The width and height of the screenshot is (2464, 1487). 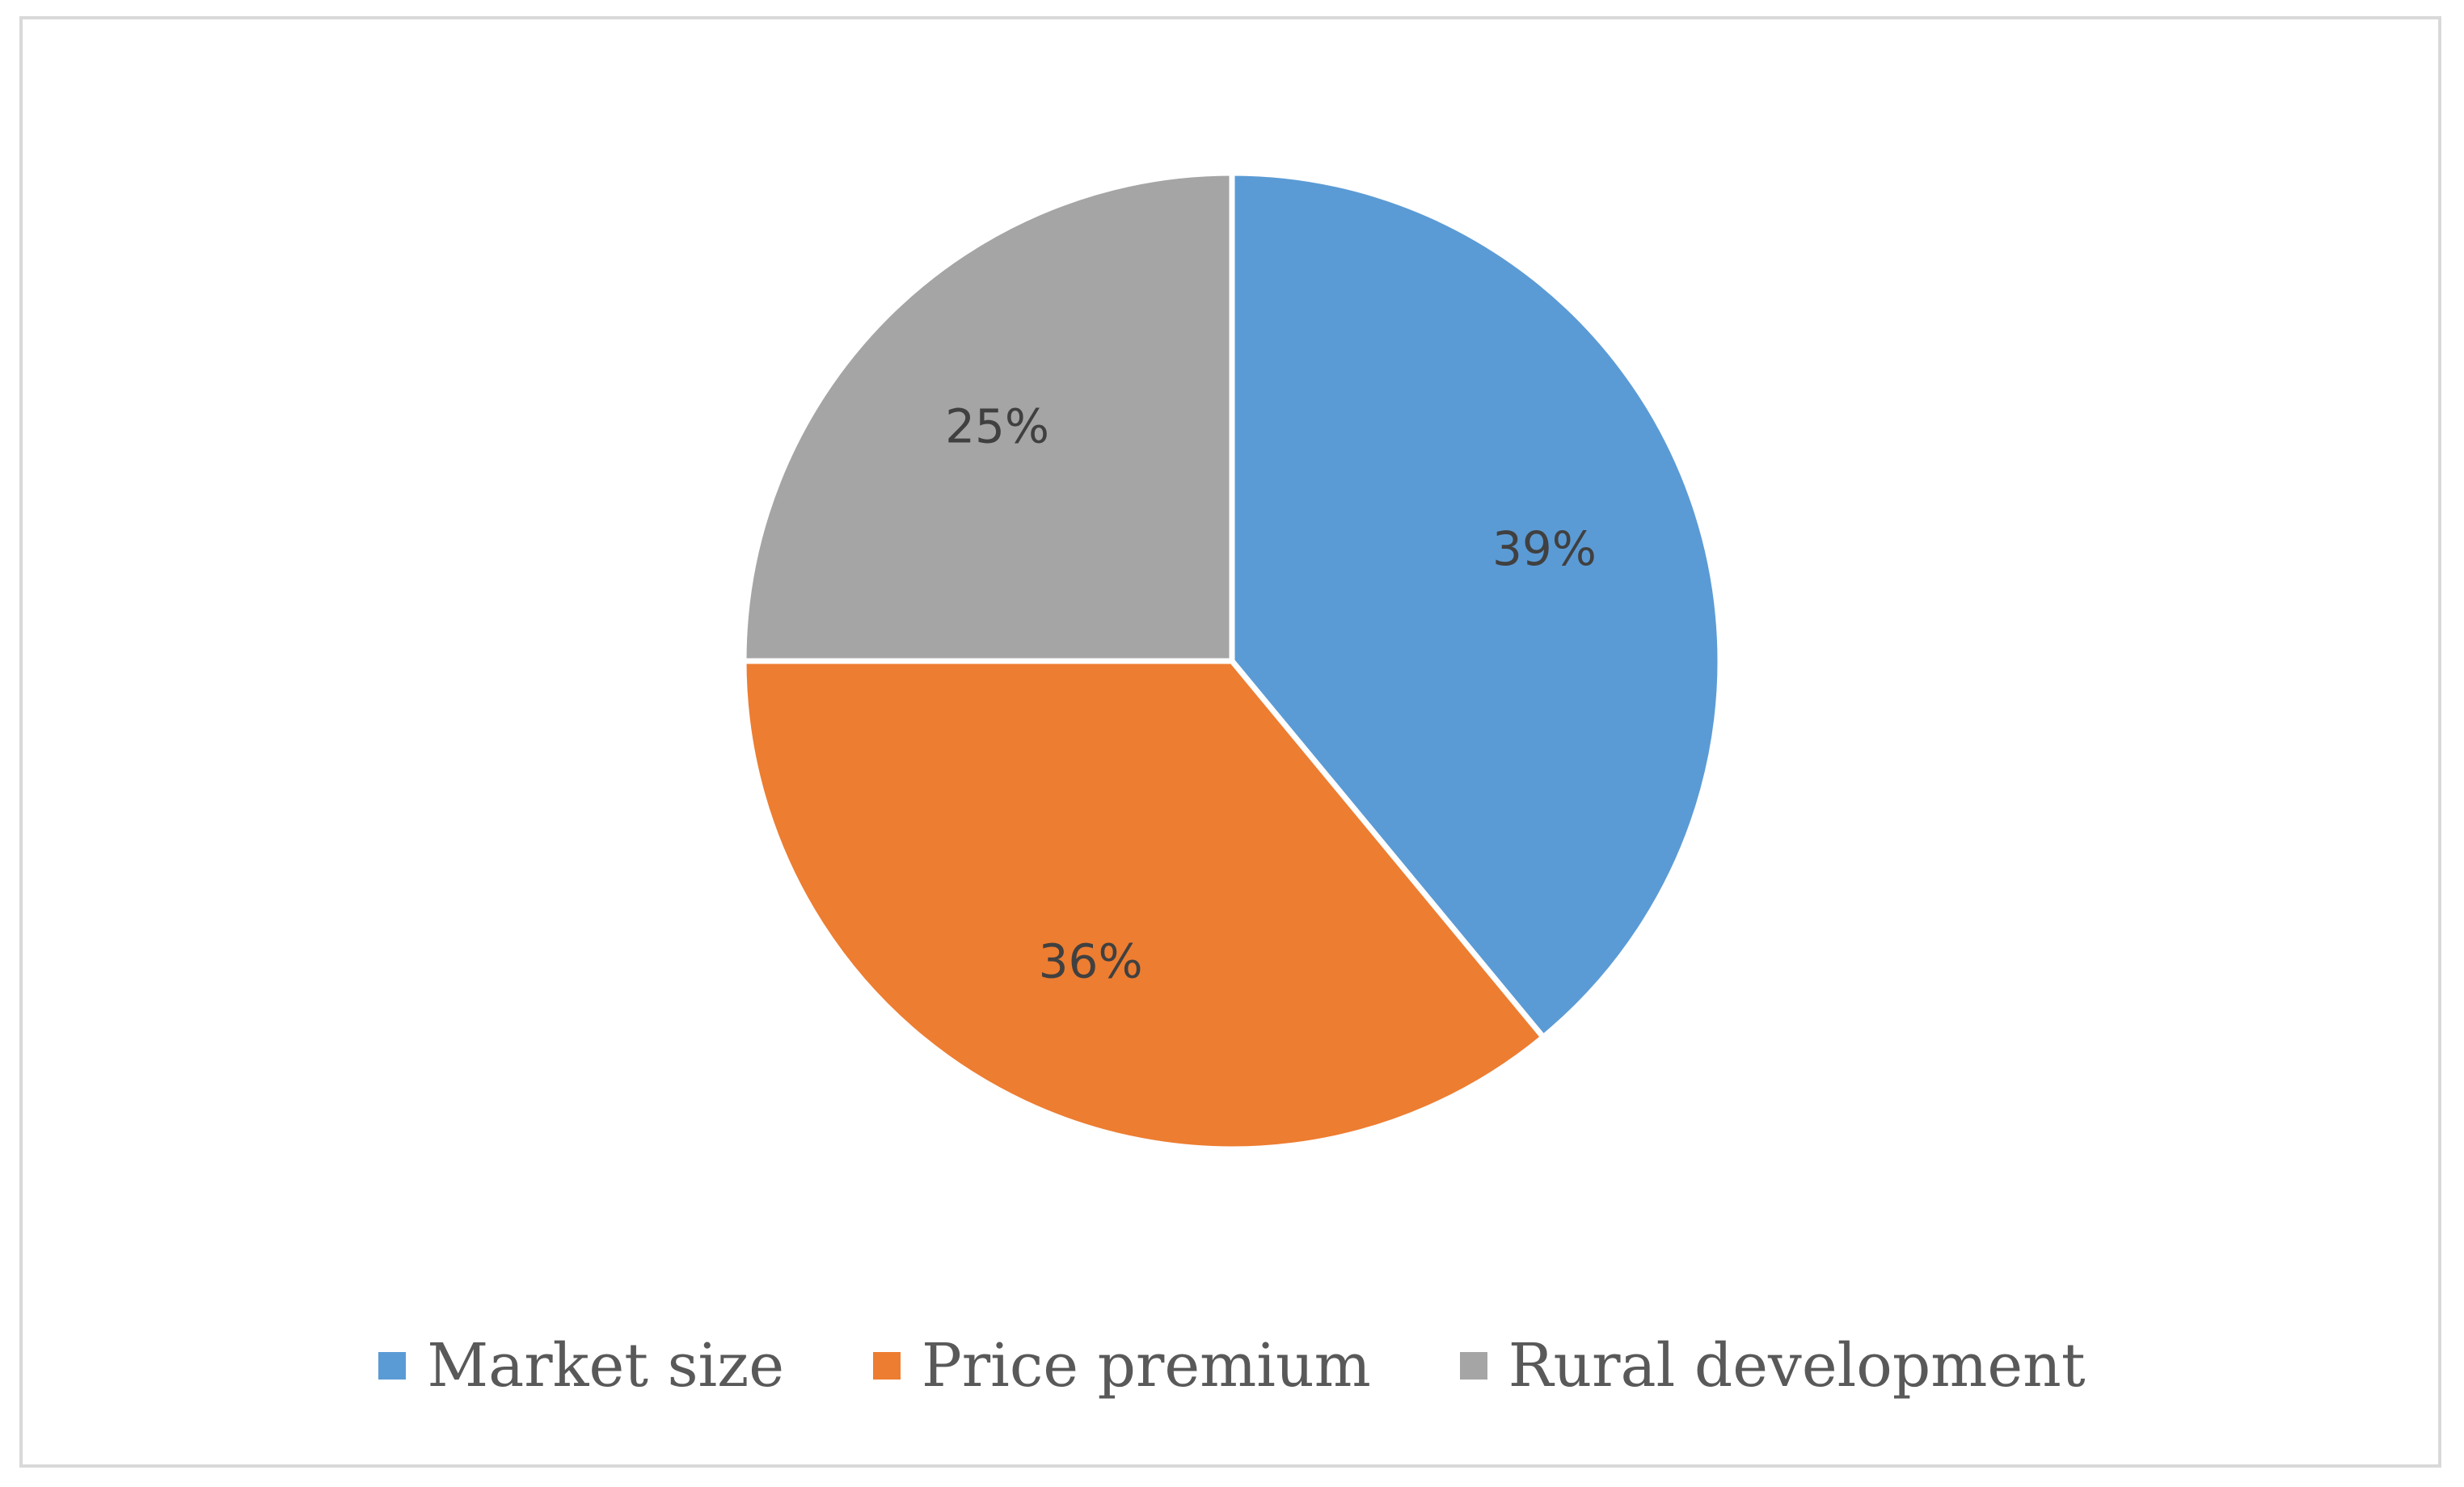 What do you see at coordinates (393, 1366) in the screenshot?
I see `legend-swatch-market-size` at bounding box center [393, 1366].